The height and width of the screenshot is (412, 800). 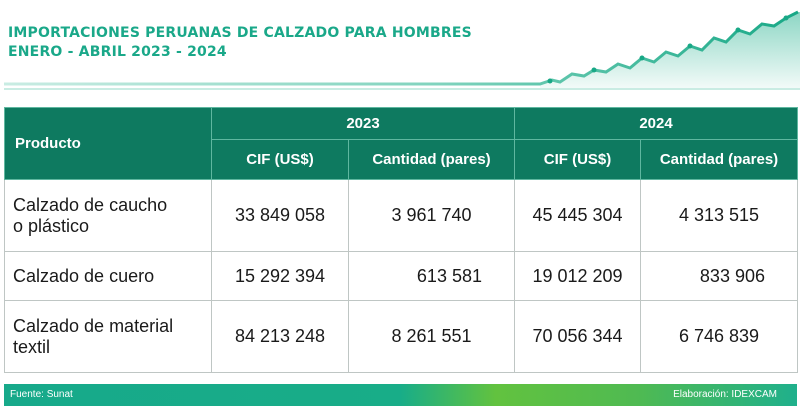 What do you see at coordinates (719, 215) in the screenshot?
I see `qty-2024: 4 313 515` at bounding box center [719, 215].